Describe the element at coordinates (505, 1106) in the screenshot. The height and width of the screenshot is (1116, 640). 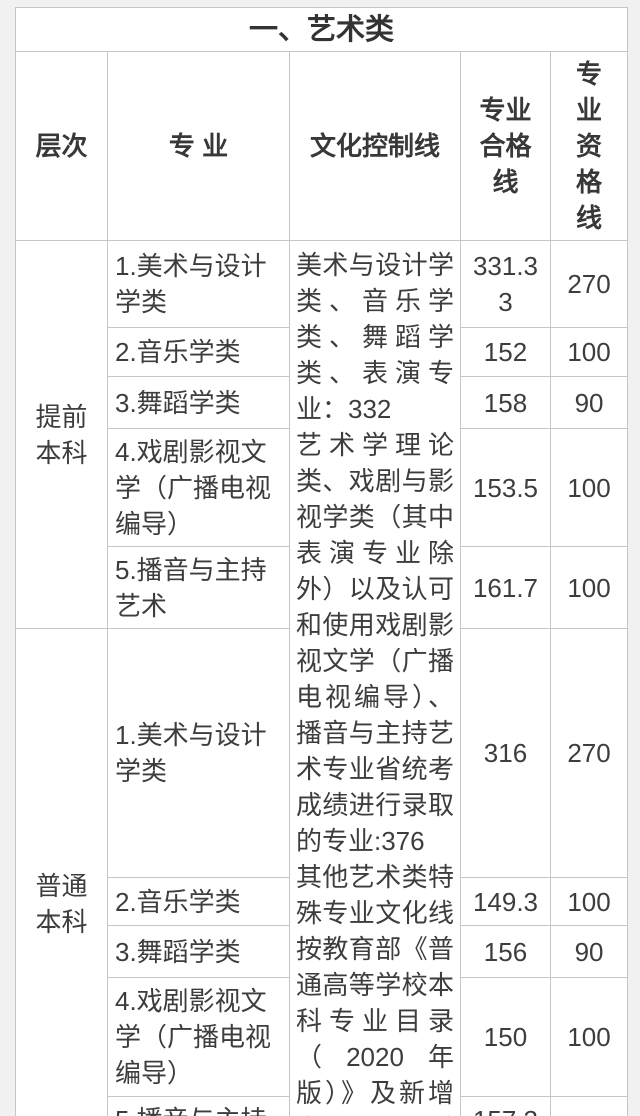
I see `pass-line-cell: 157.36` at that location.